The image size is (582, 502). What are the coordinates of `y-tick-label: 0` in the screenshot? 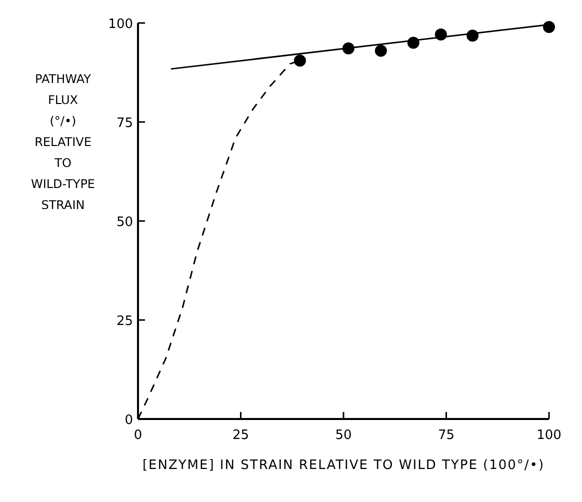 It's located at (128, 420).